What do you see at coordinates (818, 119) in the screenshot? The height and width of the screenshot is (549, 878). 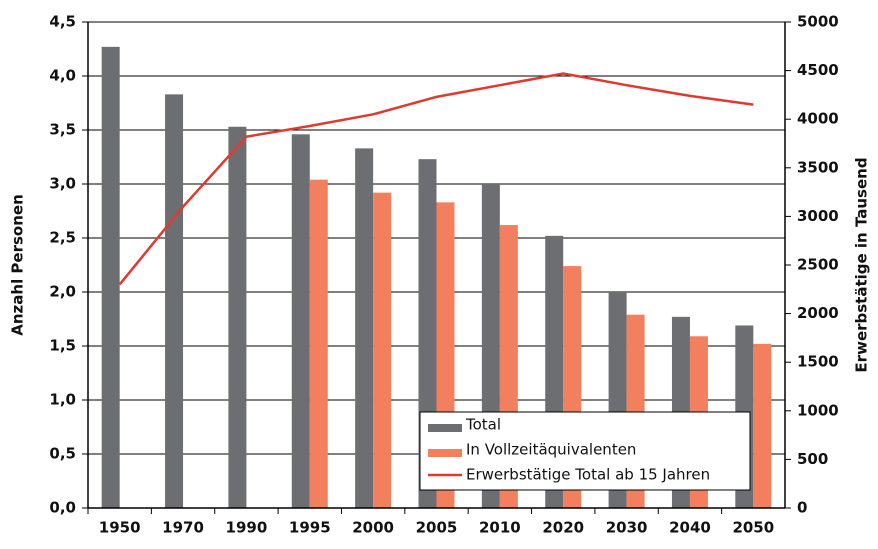 I see `y2-tick-label: 4000` at bounding box center [818, 119].